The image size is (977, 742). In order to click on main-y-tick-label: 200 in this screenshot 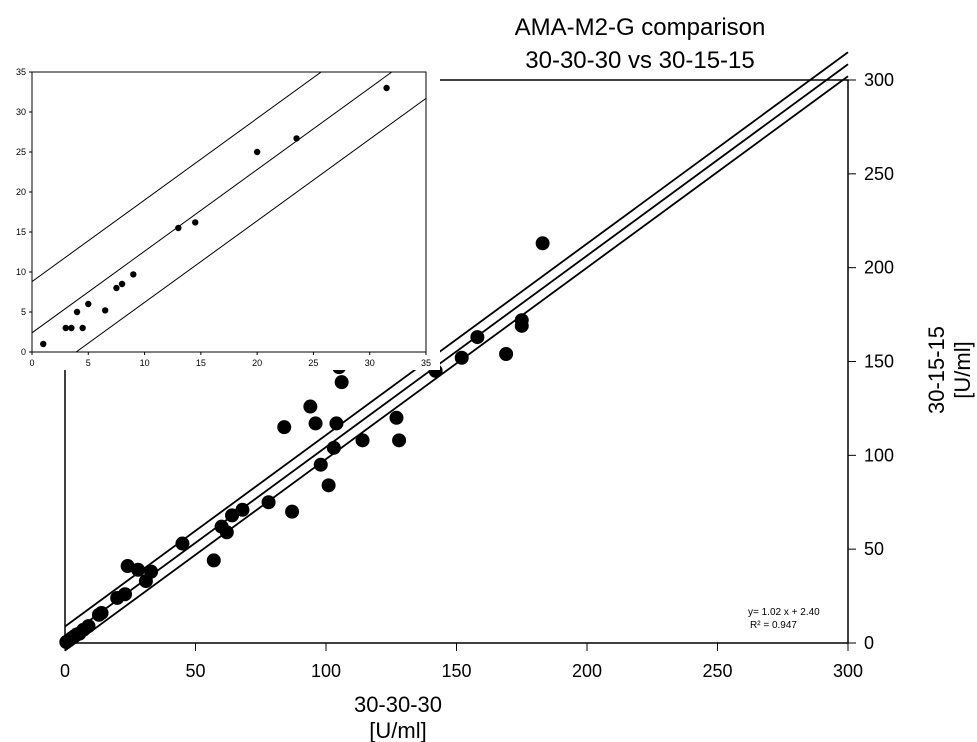, I will do `click(879, 268)`.